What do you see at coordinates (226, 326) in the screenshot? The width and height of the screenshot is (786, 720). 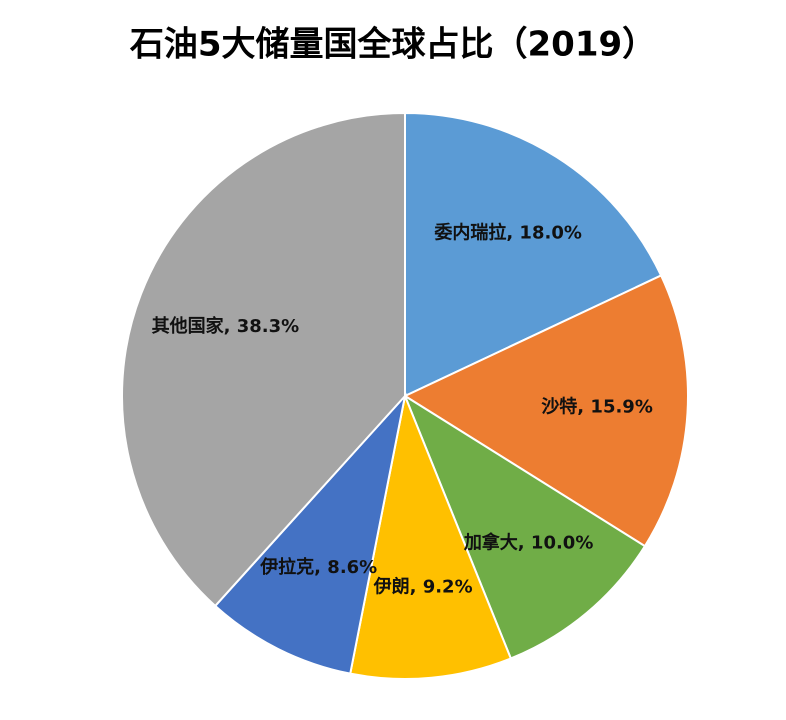 I see `data-label: 其他国家, 38.3%` at bounding box center [226, 326].